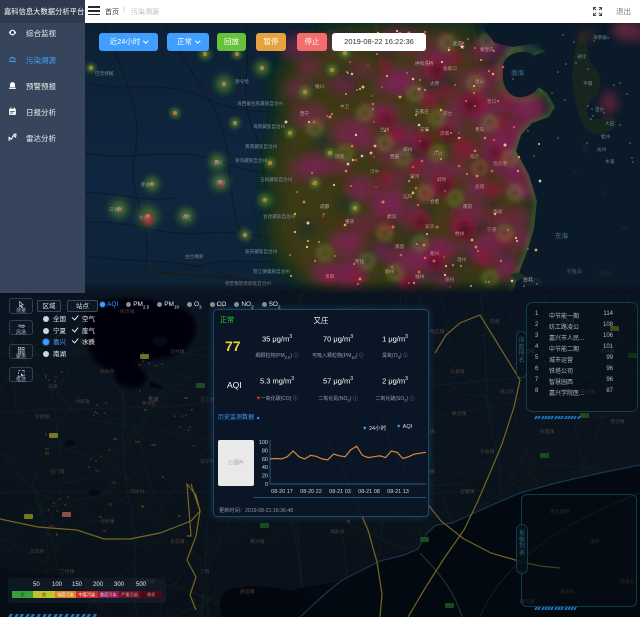  Describe the element at coordinates (567, 321) in the screenshot. I see `svg-text: 吕巷镇` at that location.